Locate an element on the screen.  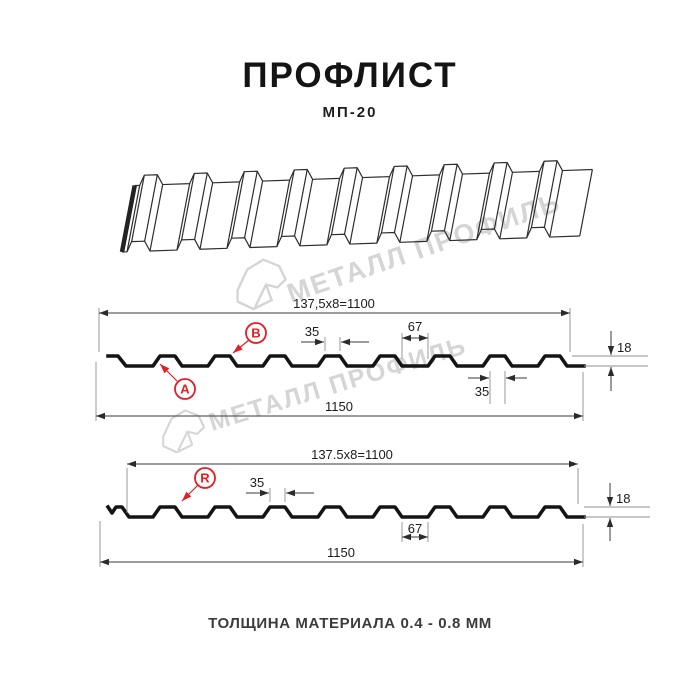
profile-outline-top is located at coordinates (346, 361).